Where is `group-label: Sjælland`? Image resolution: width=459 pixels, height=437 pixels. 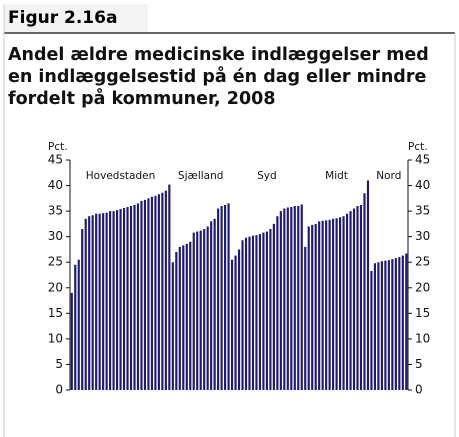 group-label: Sjælland is located at coordinates (200, 176).